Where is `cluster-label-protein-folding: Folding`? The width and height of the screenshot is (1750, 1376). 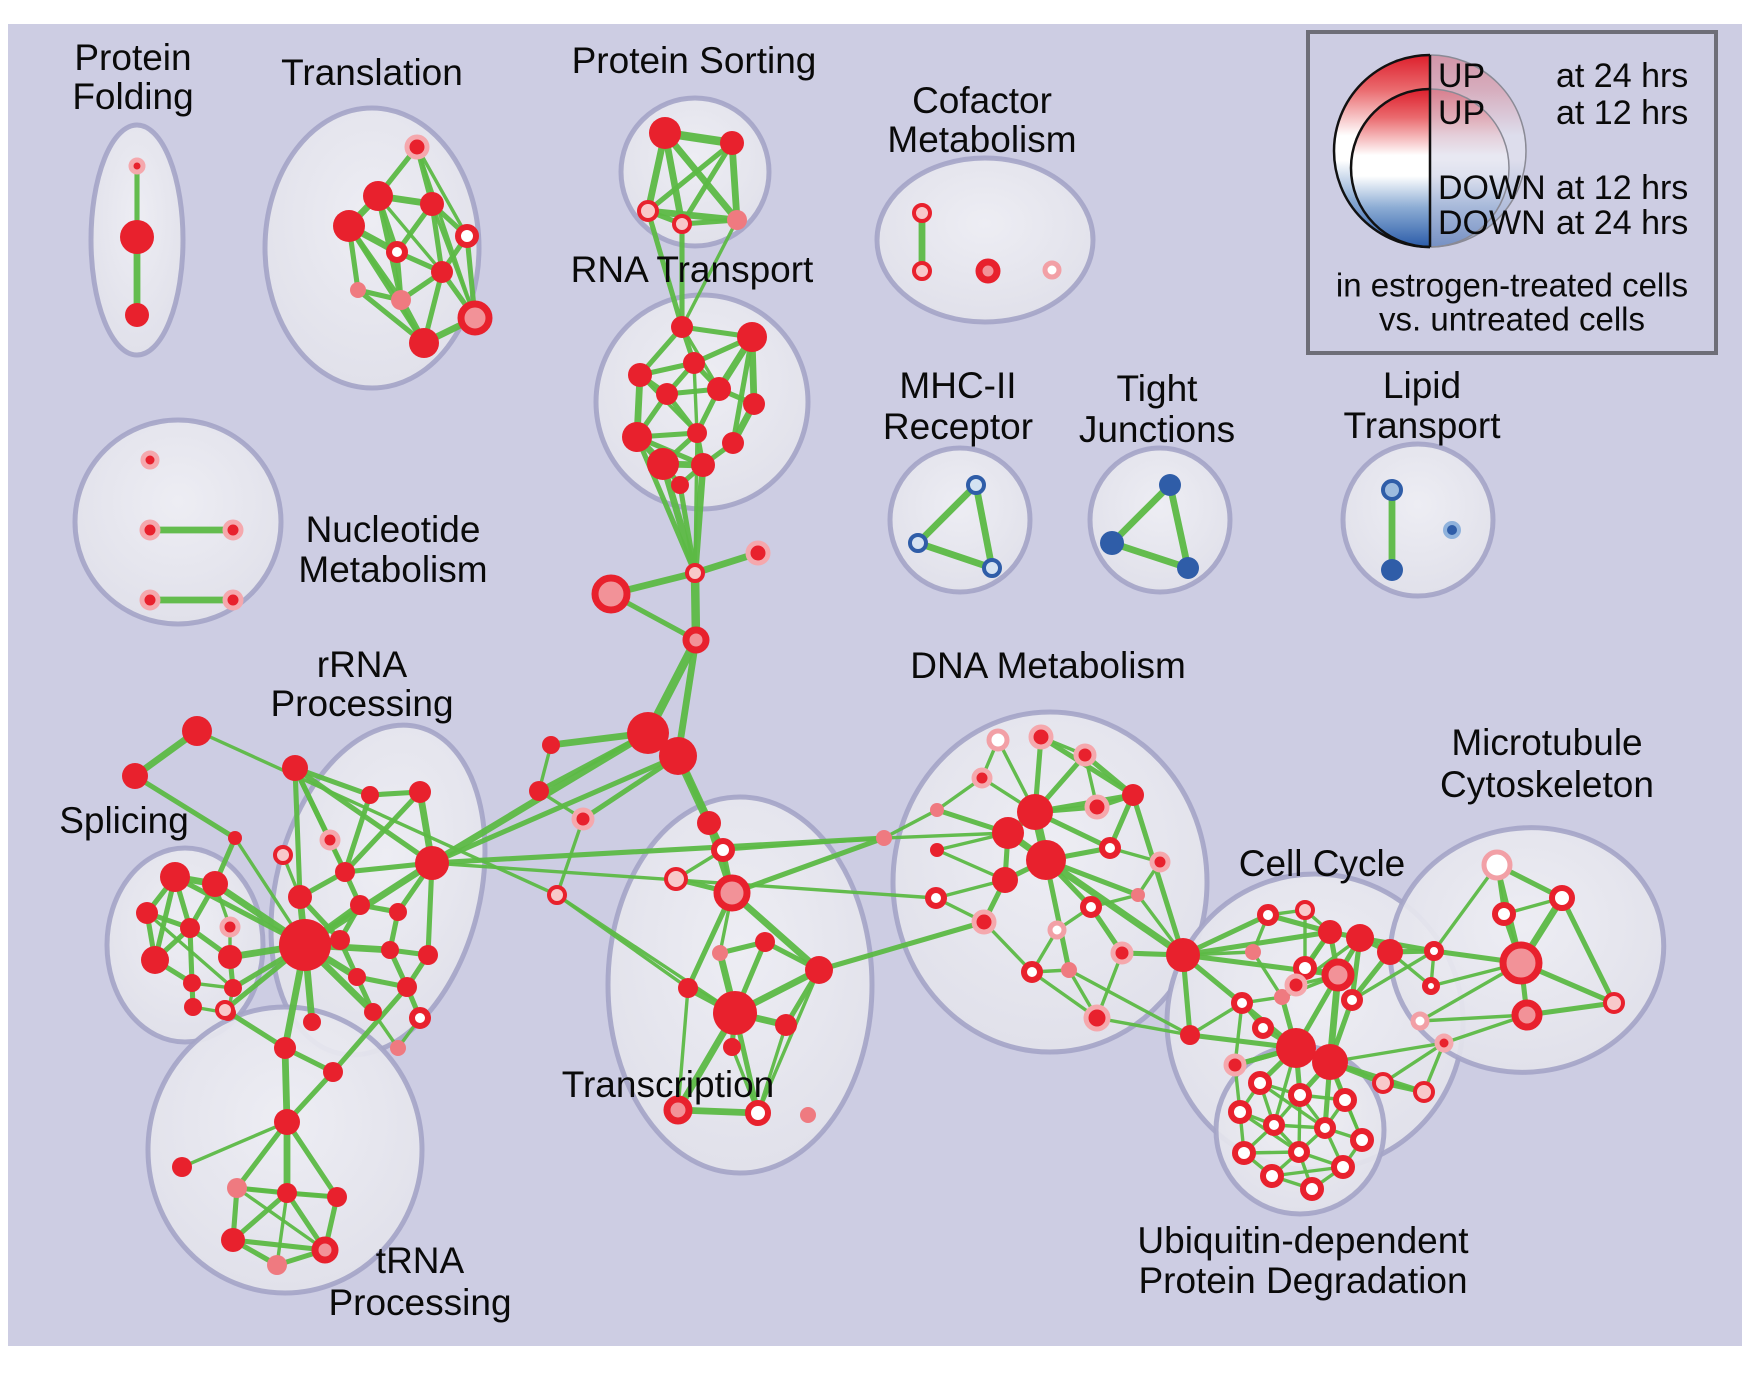 cluster-label-protein-folding: Folding is located at coordinates (132, 96).